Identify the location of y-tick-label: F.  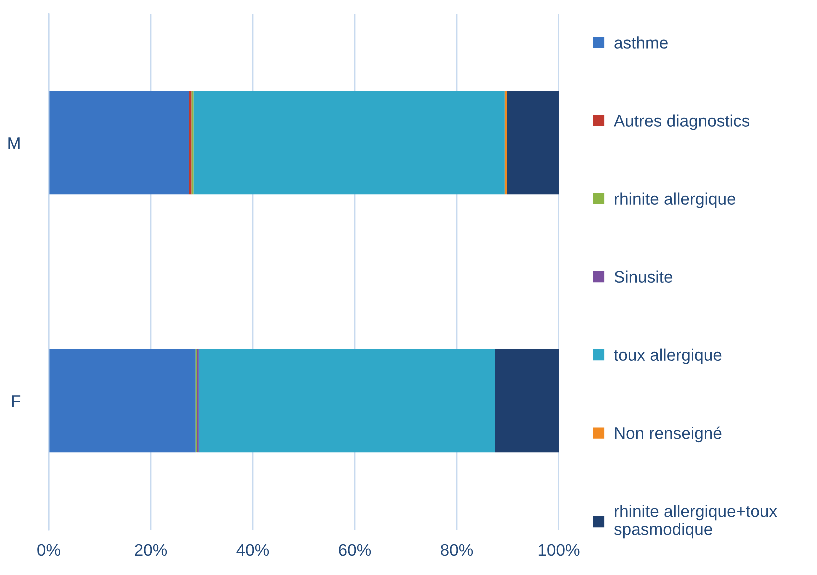
(16, 402).